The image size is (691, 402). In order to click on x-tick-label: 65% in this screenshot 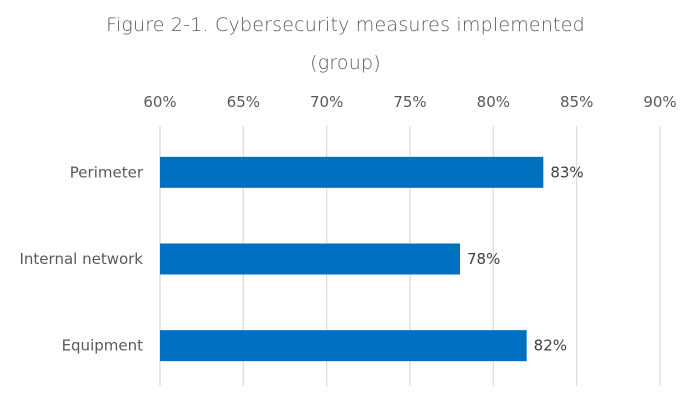, I will do `click(243, 102)`.